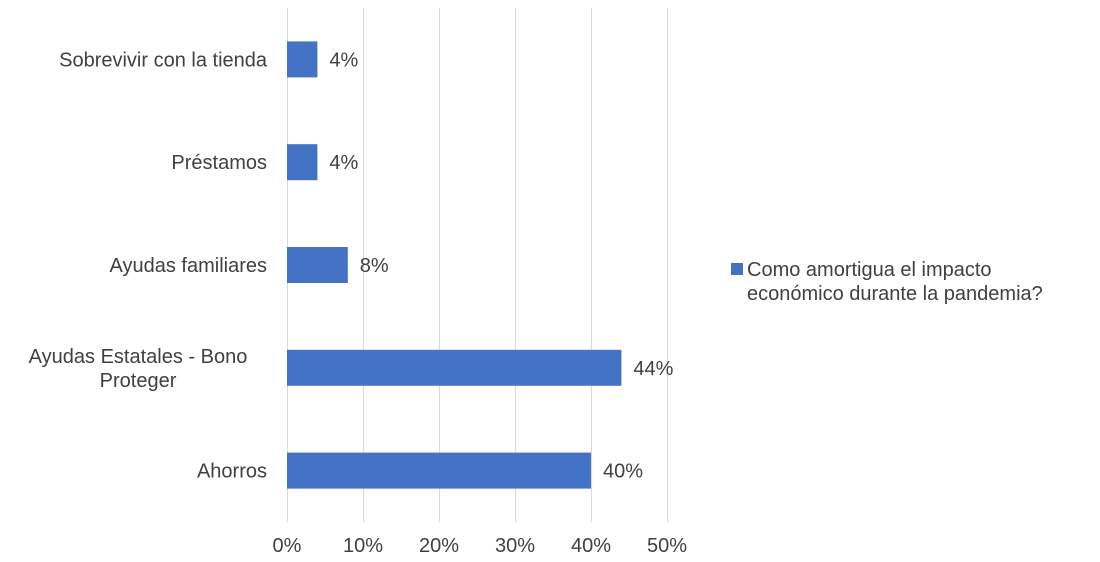 Image resolution: width=1100 pixels, height=562 pixels. What do you see at coordinates (653, 369) in the screenshot?
I see `data-label: 44%` at bounding box center [653, 369].